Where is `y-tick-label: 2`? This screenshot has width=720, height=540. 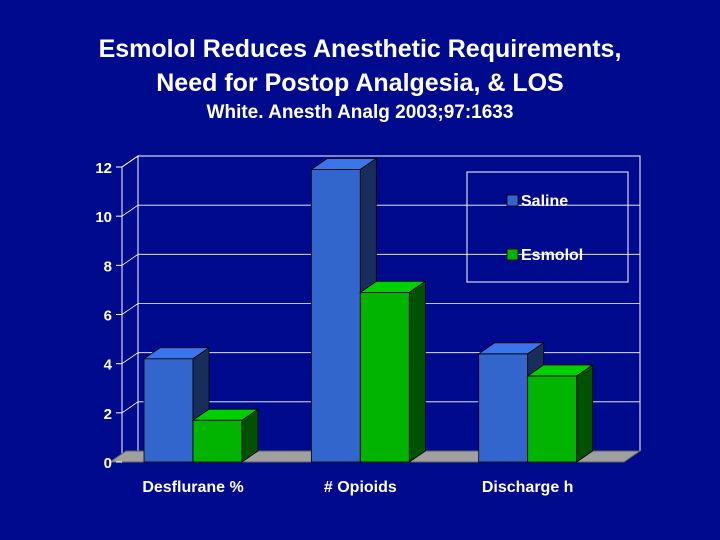 y-tick-label: 2 is located at coordinates (108, 414).